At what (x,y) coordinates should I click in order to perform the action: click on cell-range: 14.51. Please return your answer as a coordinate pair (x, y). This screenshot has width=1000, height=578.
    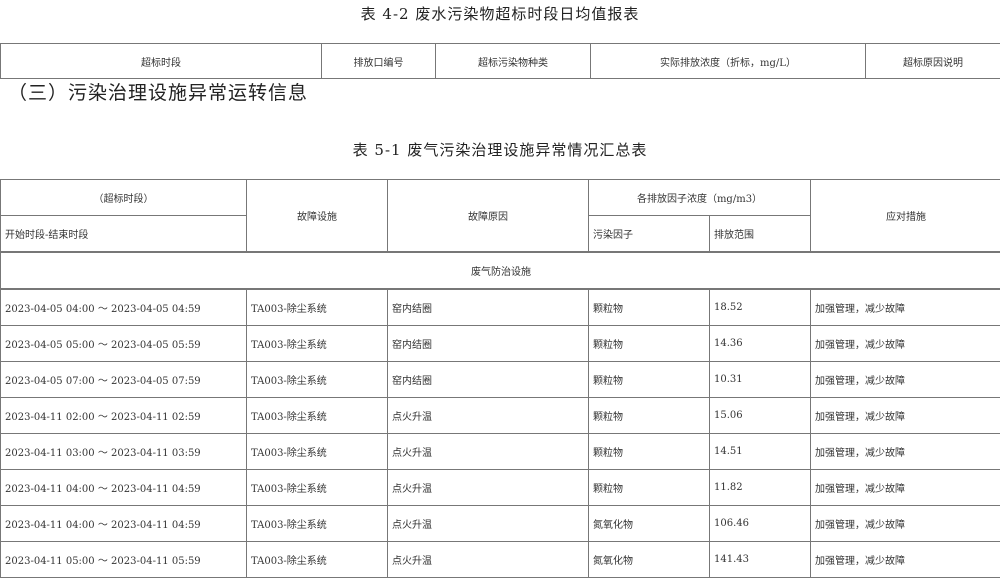
    Looking at the image, I should click on (760, 452).